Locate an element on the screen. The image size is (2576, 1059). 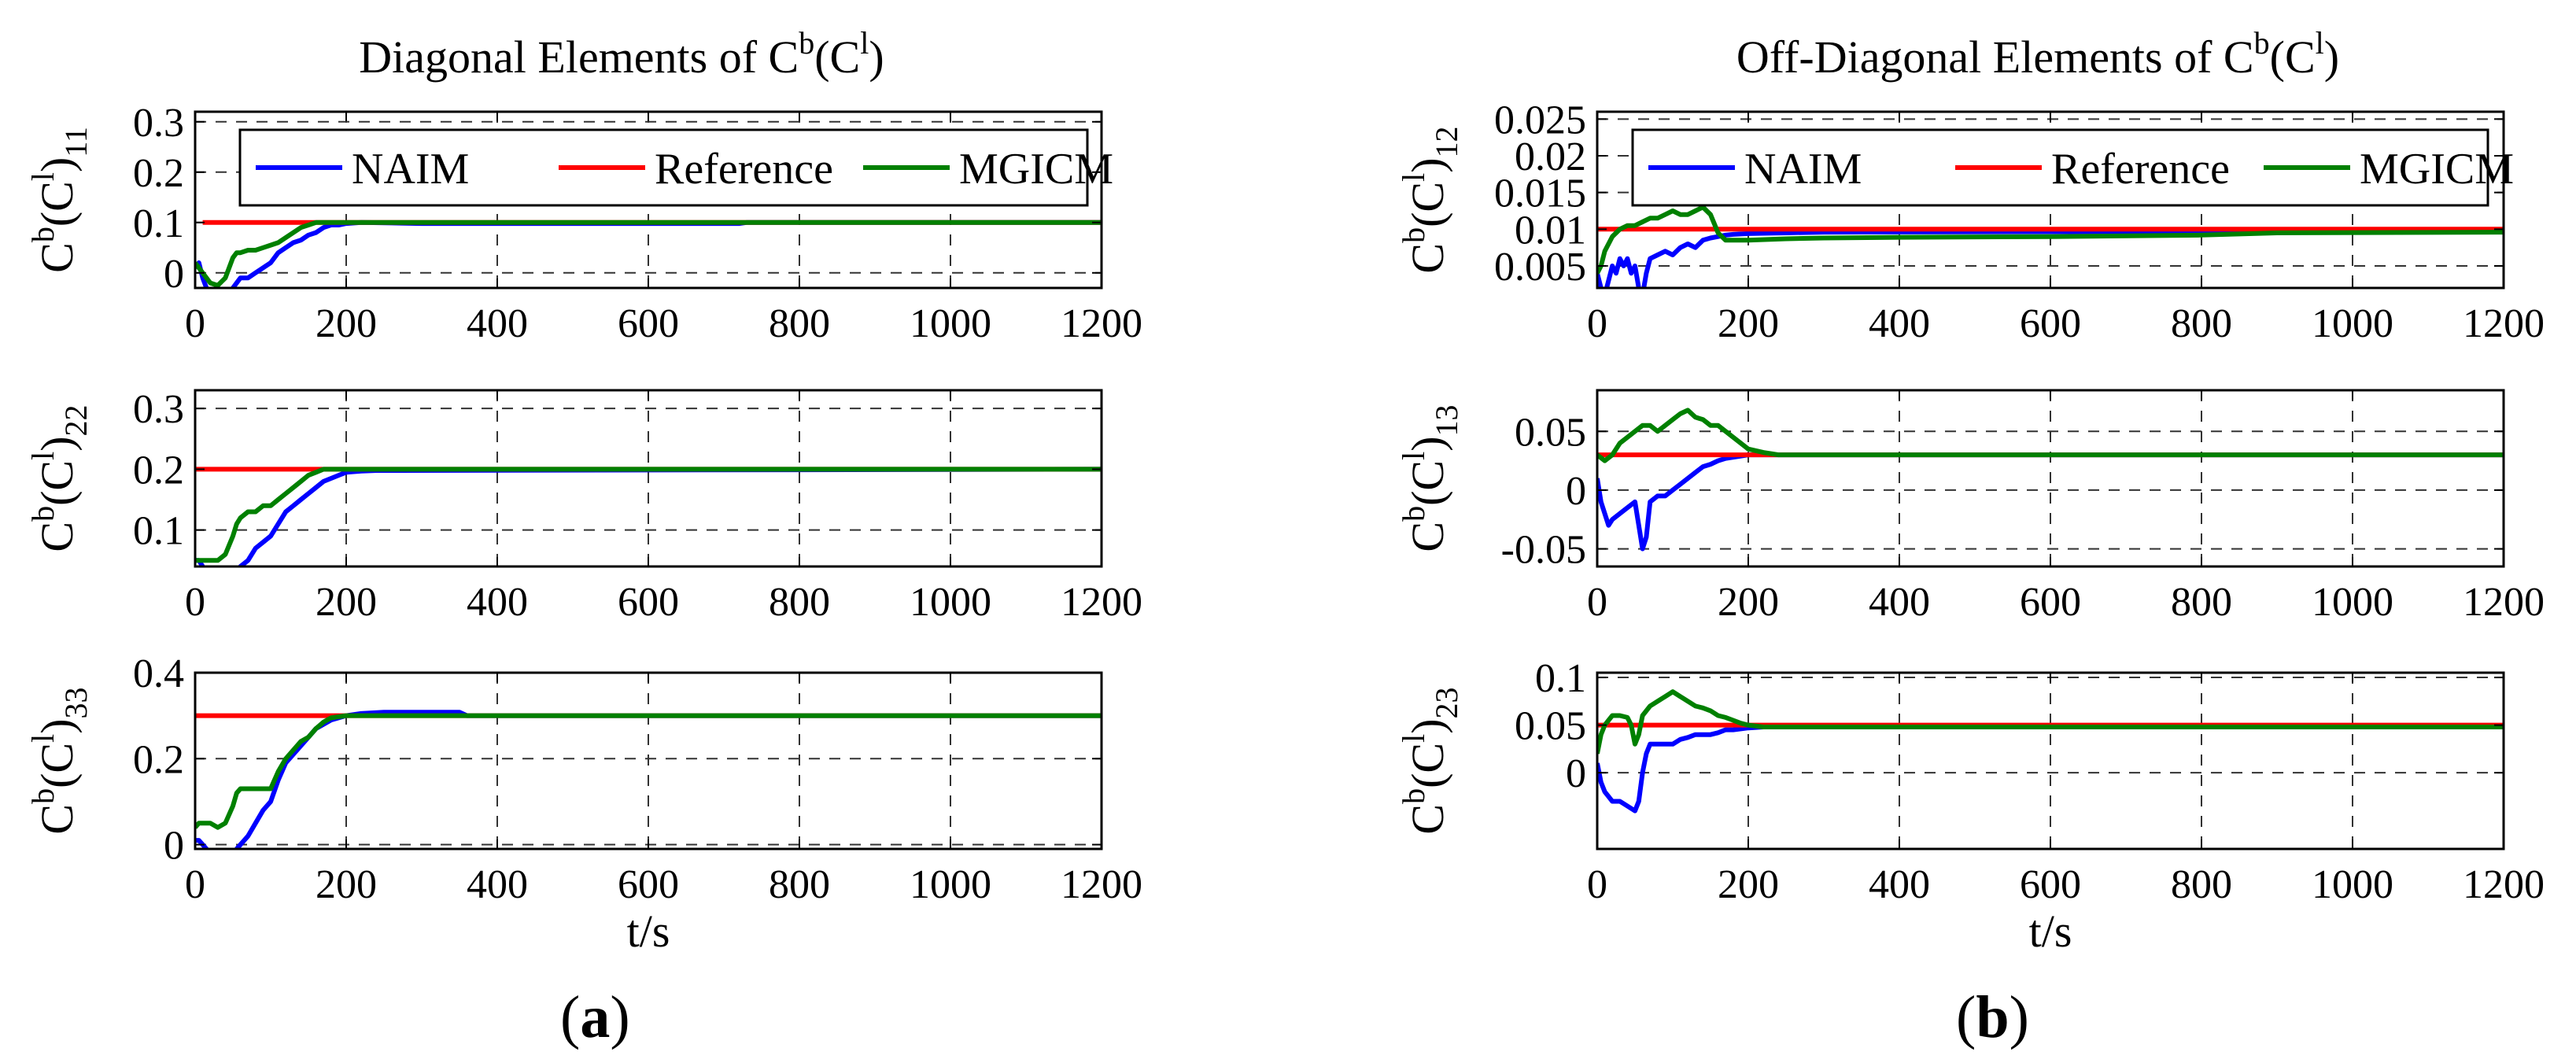
y-tick-label: 0.05 is located at coordinates (1550, 432).